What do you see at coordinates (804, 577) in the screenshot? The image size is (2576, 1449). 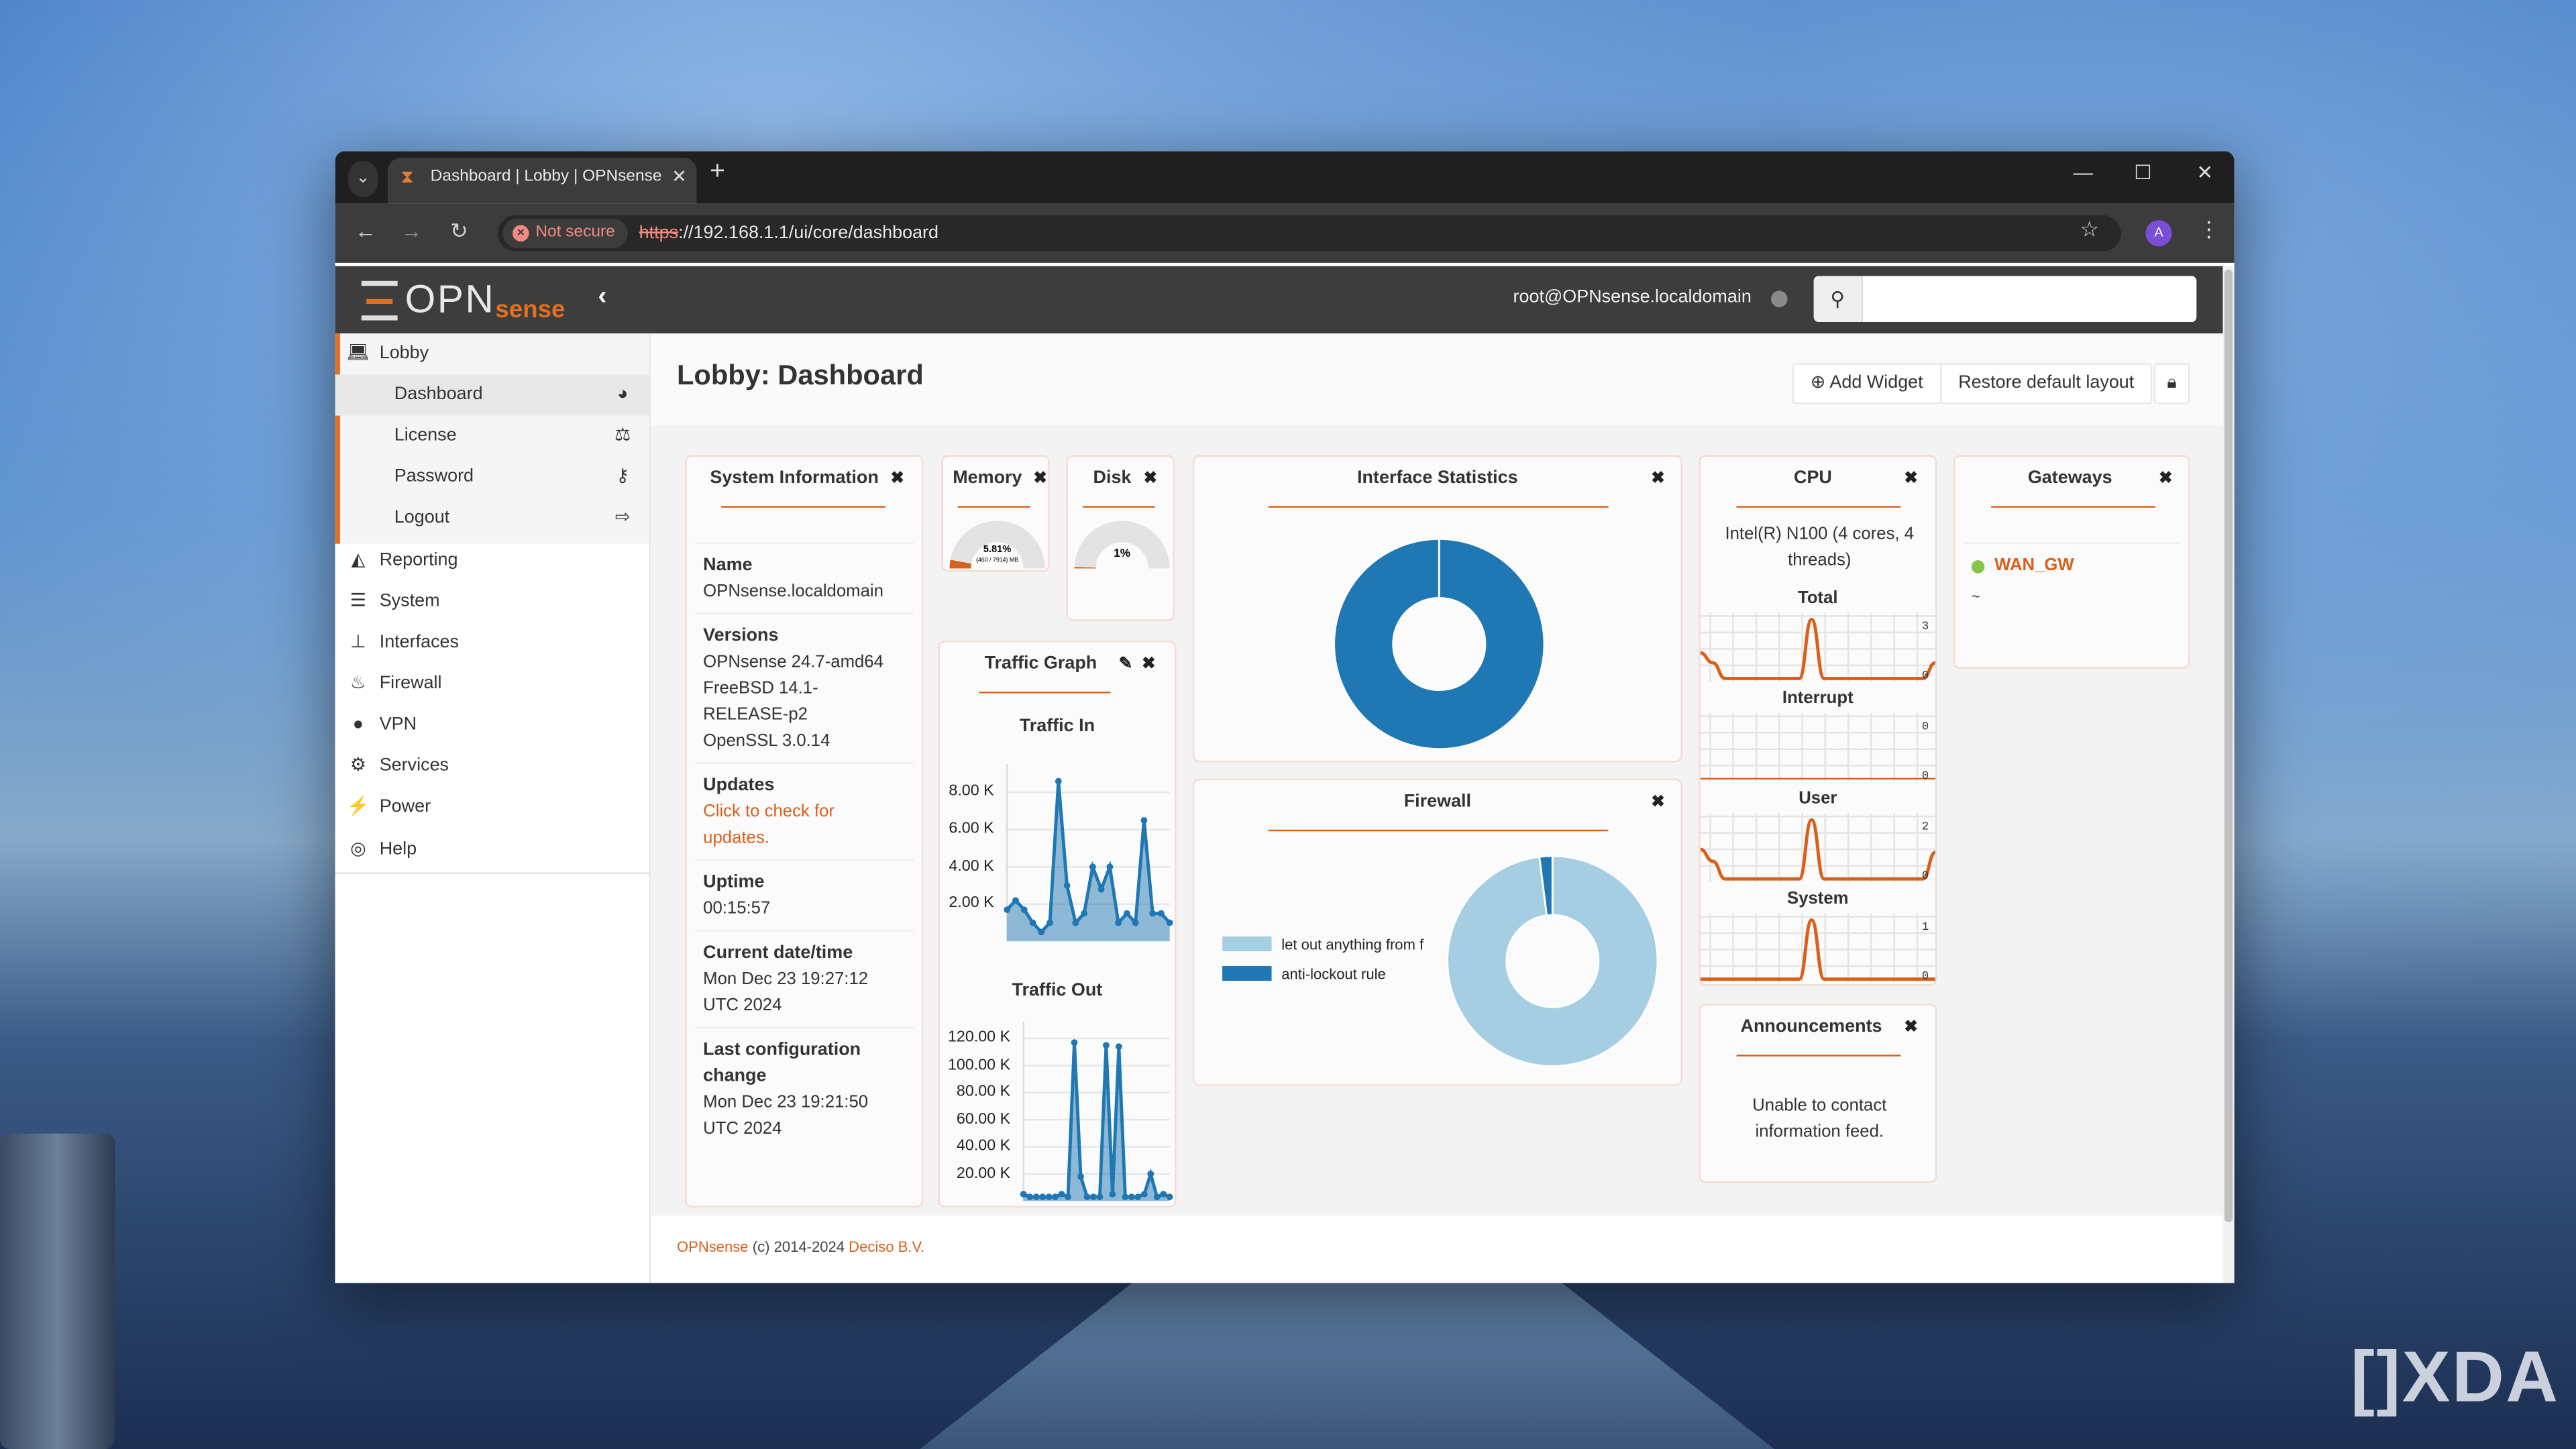 I see `name-section: Name OPNsense.localdomain` at bounding box center [804, 577].